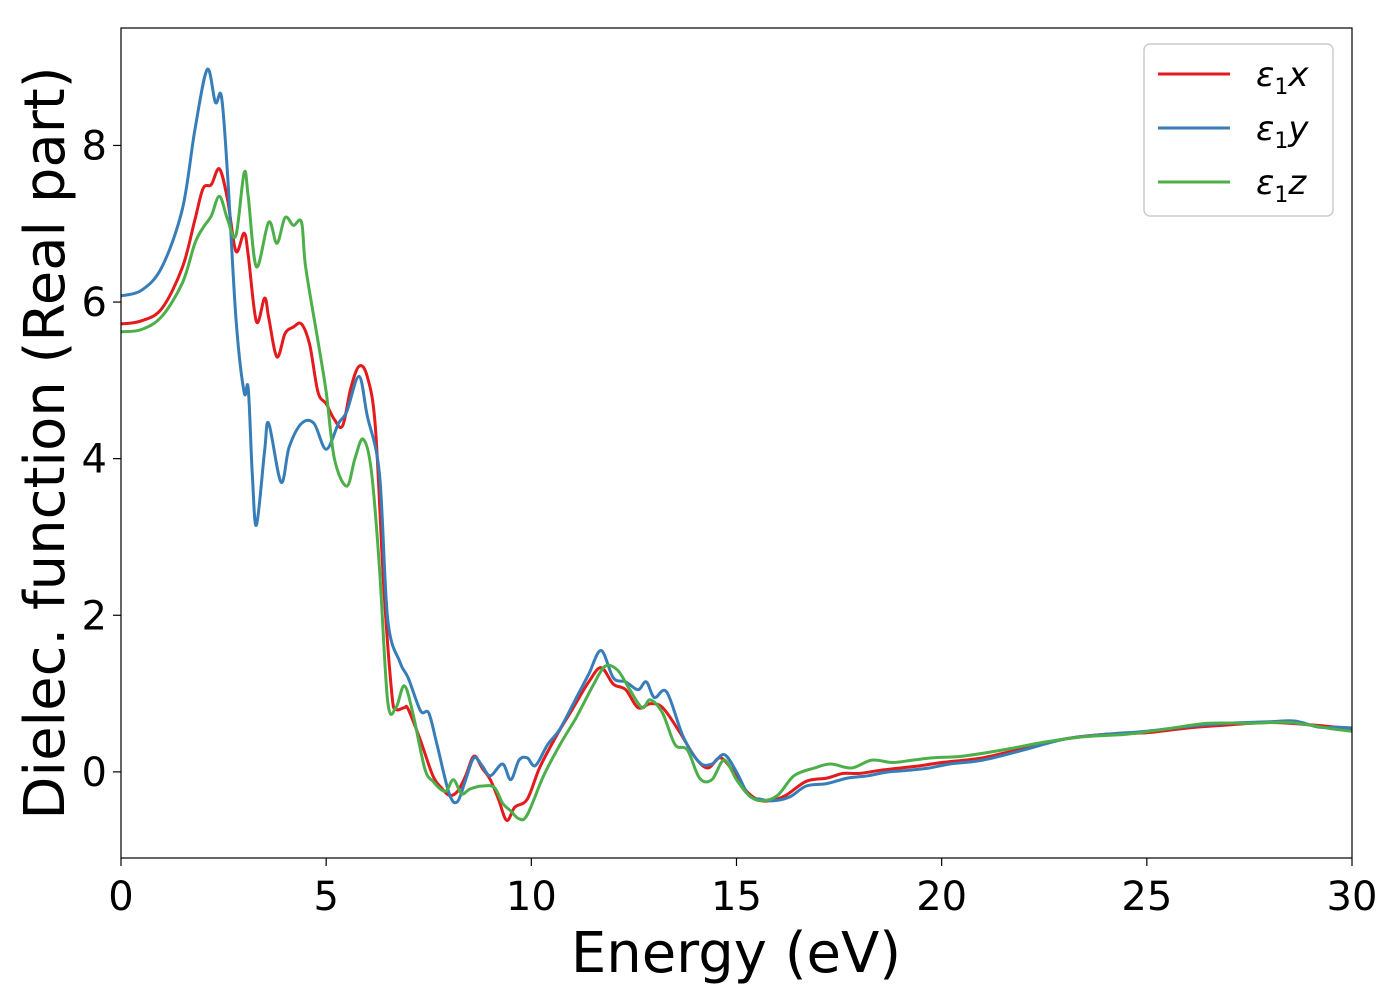  What do you see at coordinates (1352, 897) in the screenshot?
I see `x-tick-label: 30` at bounding box center [1352, 897].